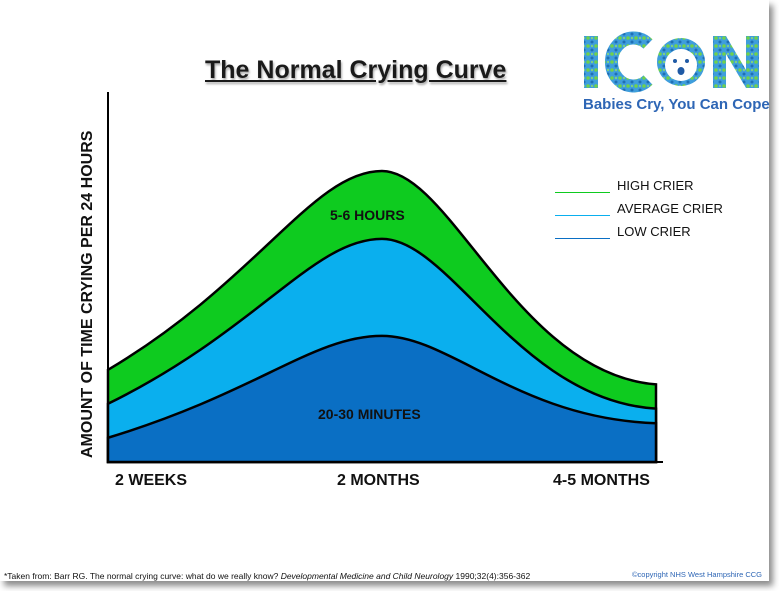 The height and width of the screenshot is (591, 779). What do you see at coordinates (356, 70) in the screenshot?
I see `chart-title: The Normal Crying Curve` at bounding box center [356, 70].